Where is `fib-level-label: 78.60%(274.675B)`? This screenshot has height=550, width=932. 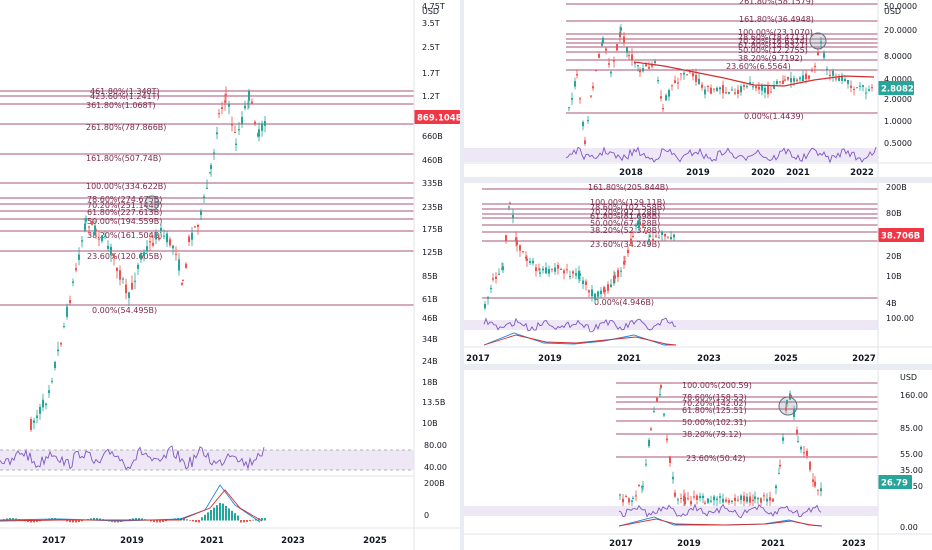
fib-level-label: 78.60%(274.675B) is located at coordinates (124, 199).